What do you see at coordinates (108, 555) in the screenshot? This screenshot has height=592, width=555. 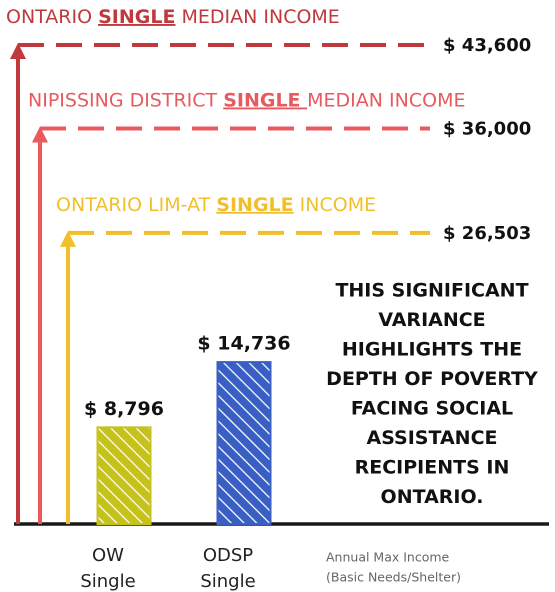 I see `category-label: OW` at bounding box center [108, 555].